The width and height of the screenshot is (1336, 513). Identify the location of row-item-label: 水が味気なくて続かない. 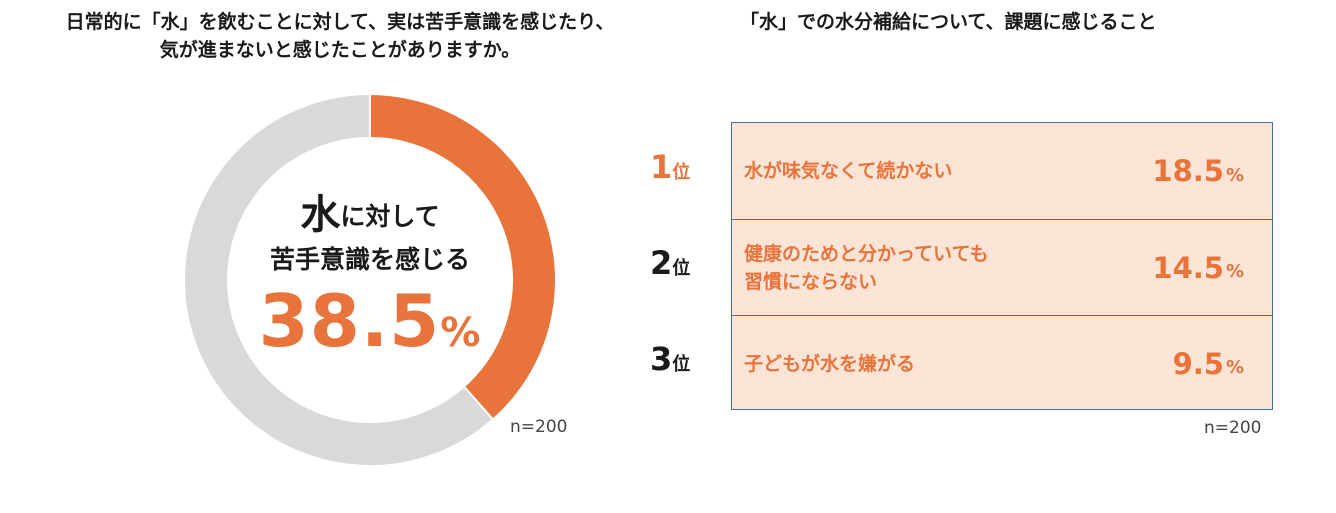
(909, 171).